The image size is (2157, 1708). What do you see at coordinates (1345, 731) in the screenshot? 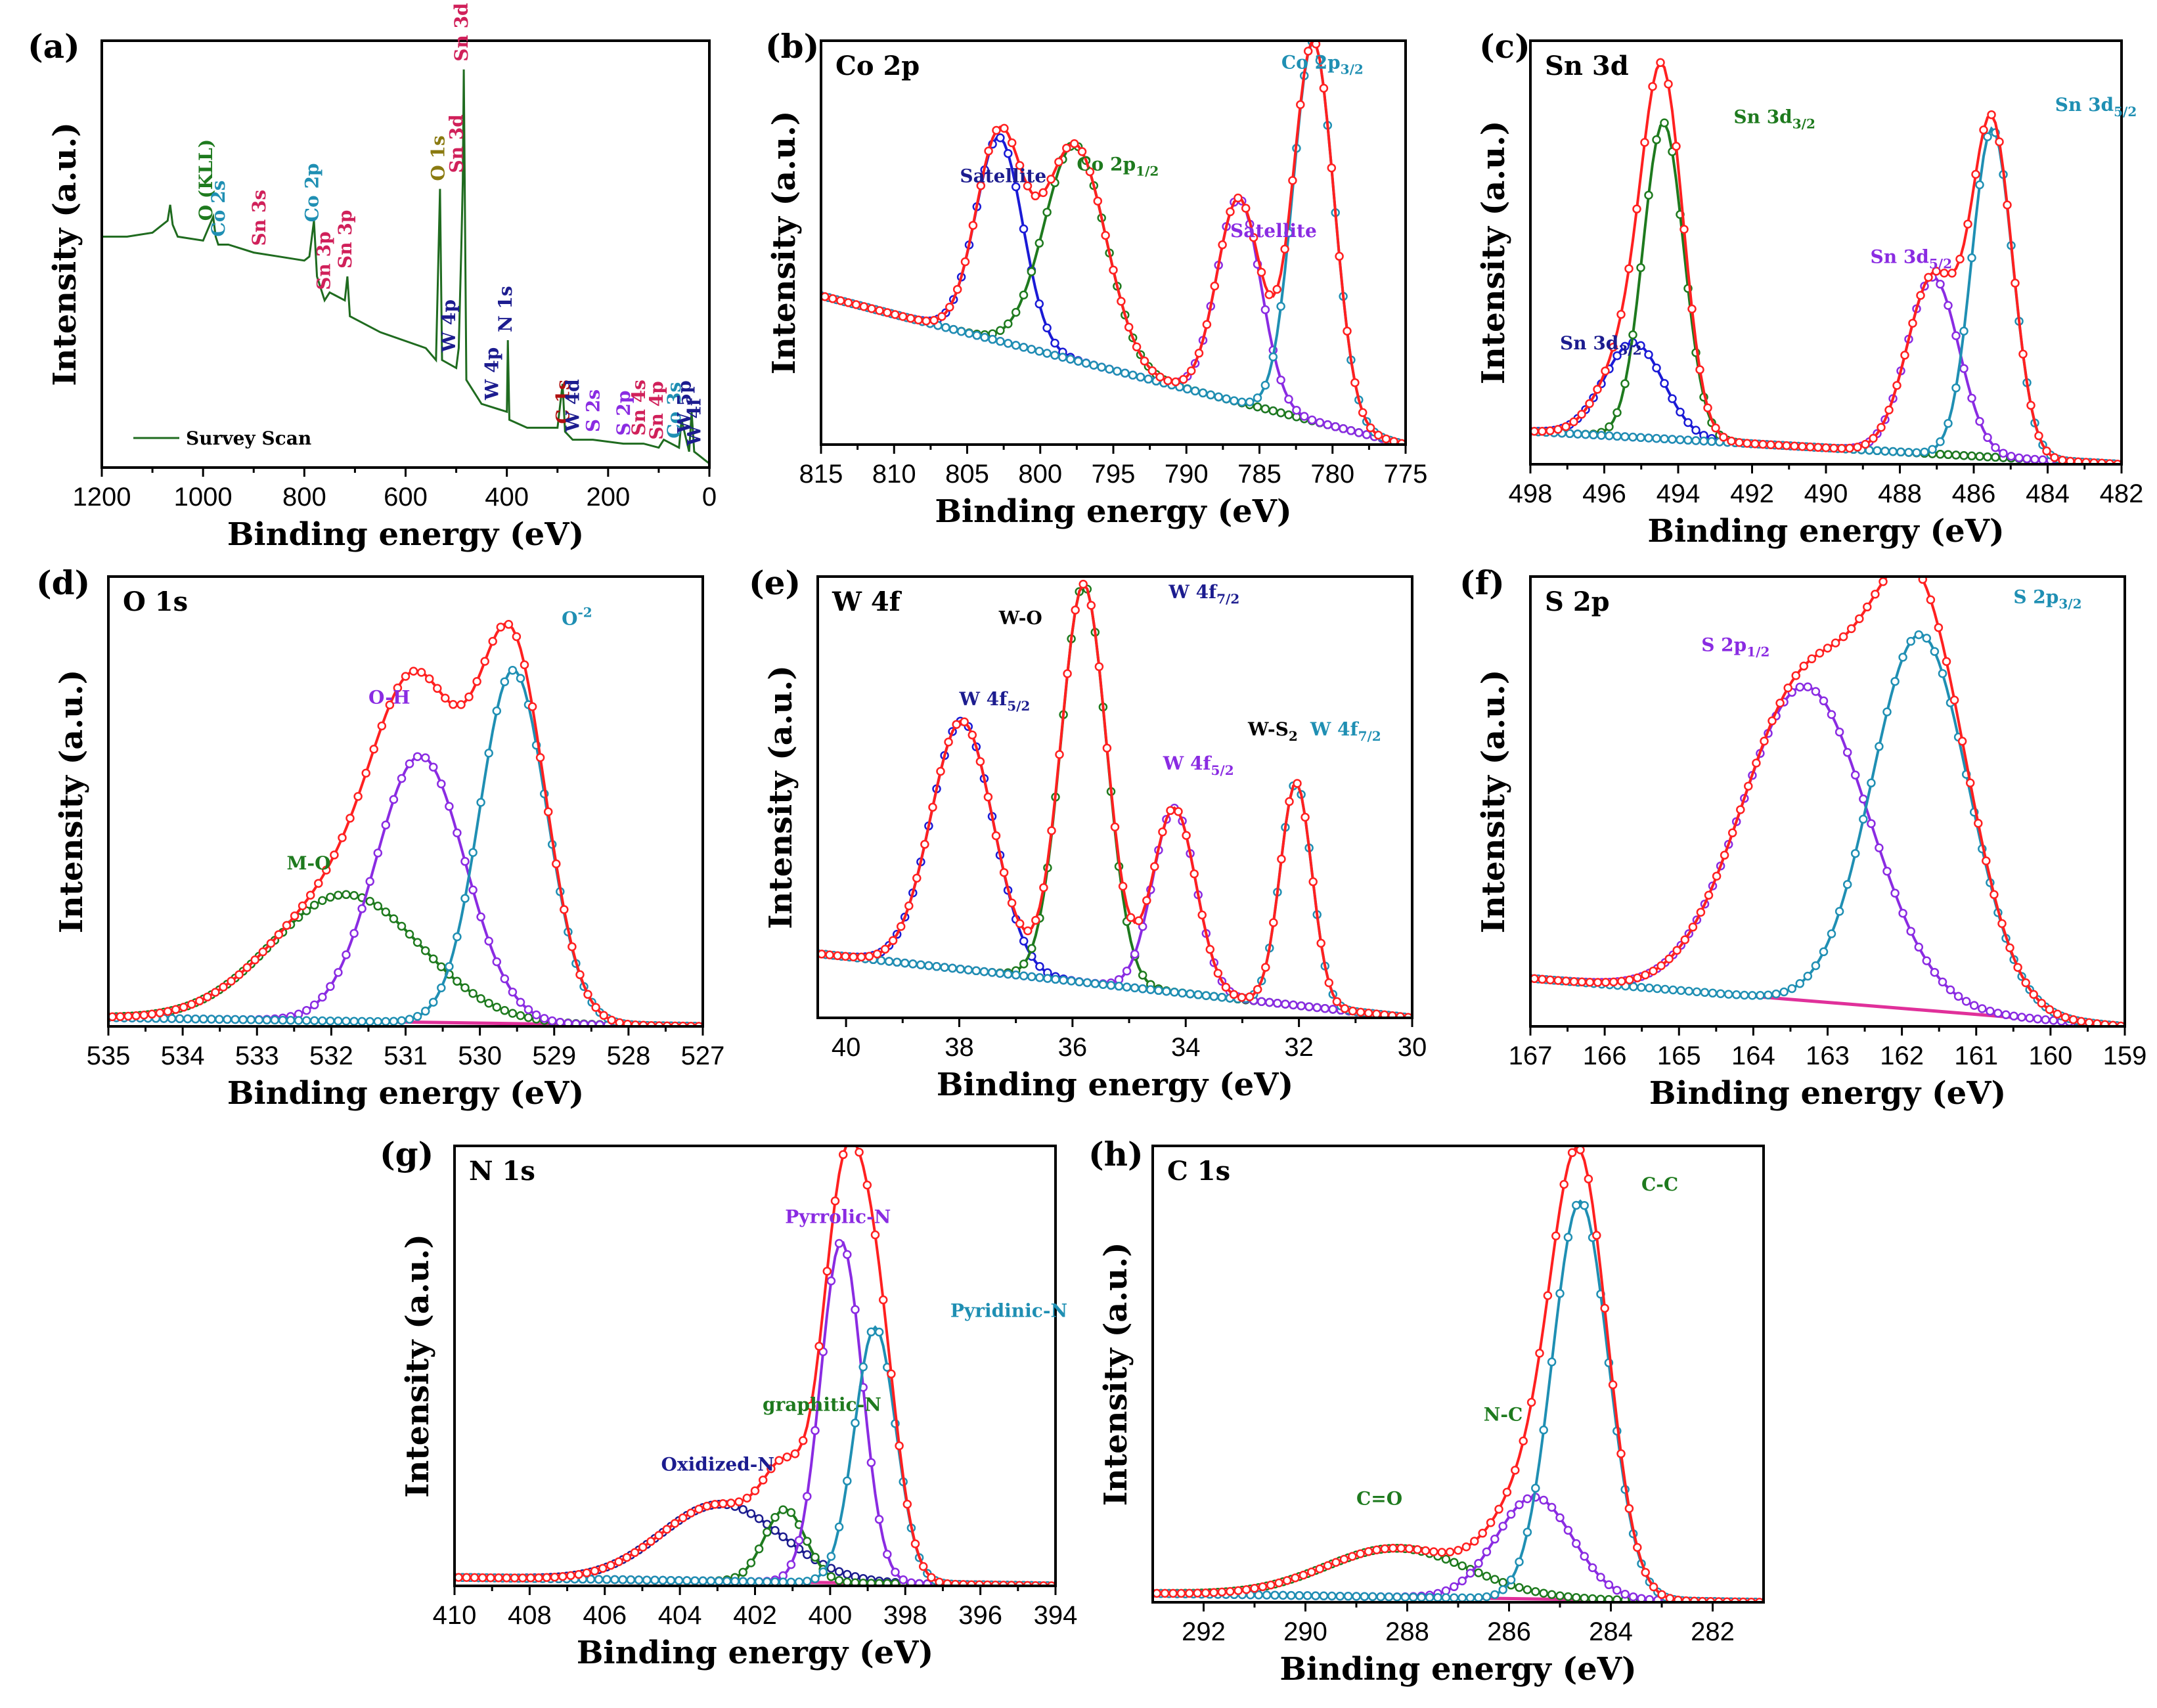
I see `peak-label: W 4f7/2` at bounding box center [1345, 731].